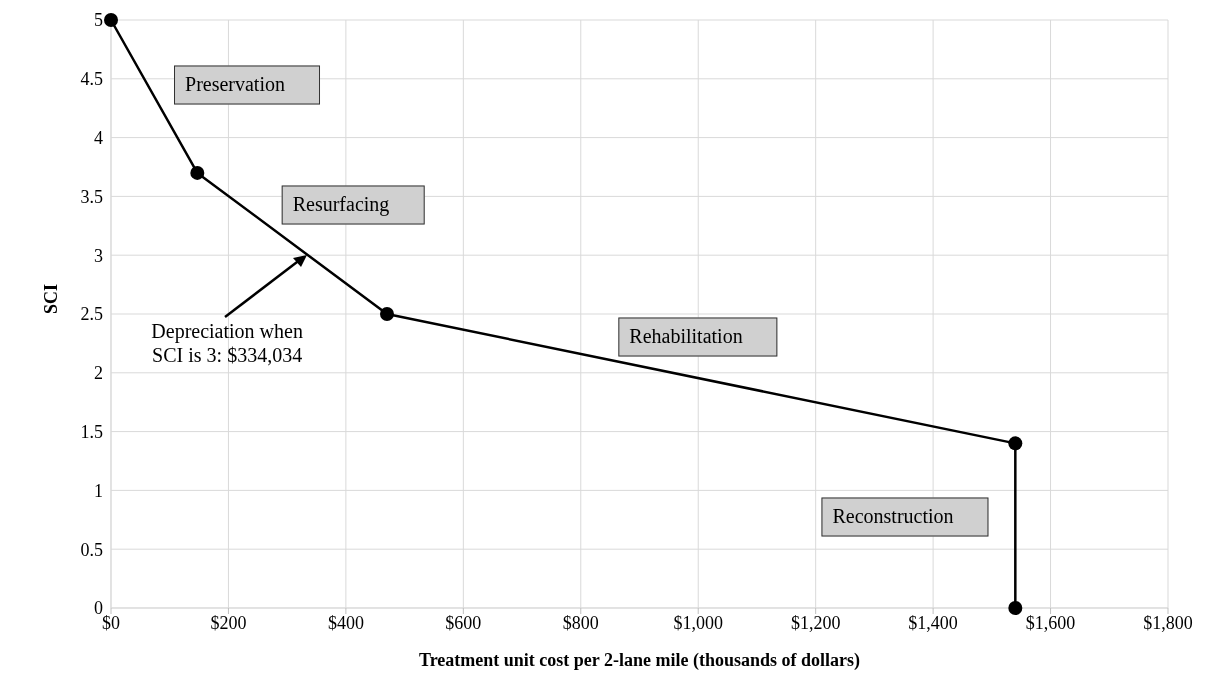 The height and width of the screenshot is (679, 1208). Describe the element at coordinates (98, 137) in the screenshot. I see `y-tick-label: 4` at that location.